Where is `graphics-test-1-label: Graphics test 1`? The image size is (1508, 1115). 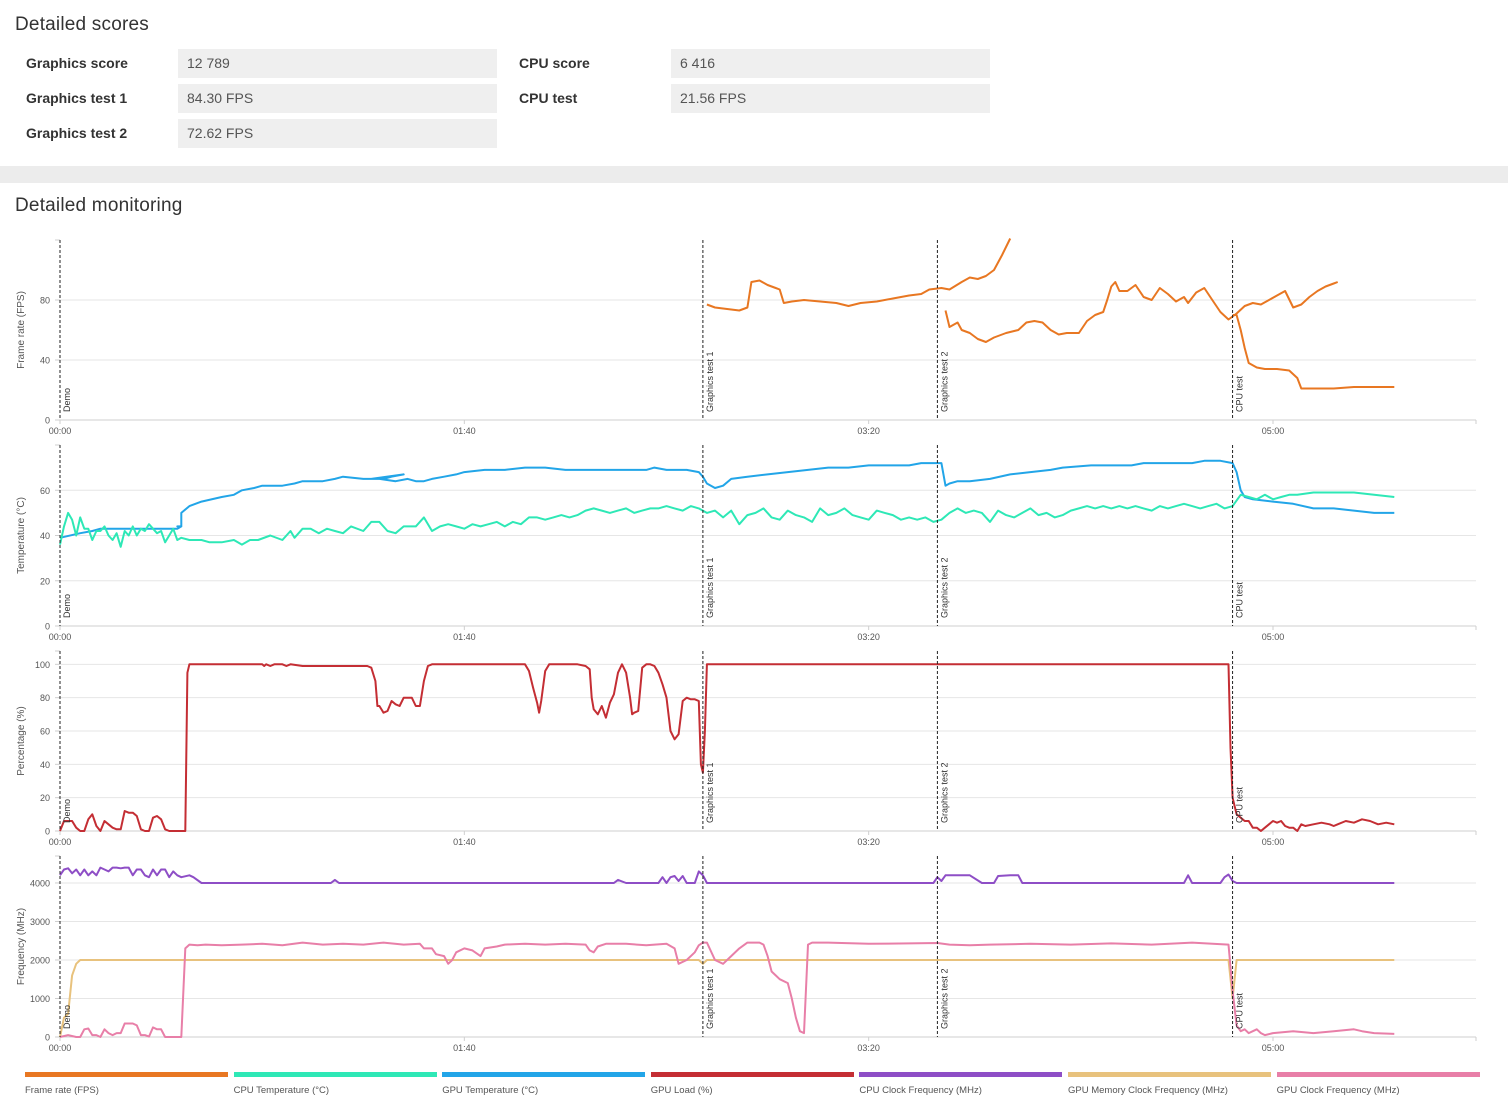 graphics-test-1-label: Graphics test 1 is located at coordinates (77, 98).